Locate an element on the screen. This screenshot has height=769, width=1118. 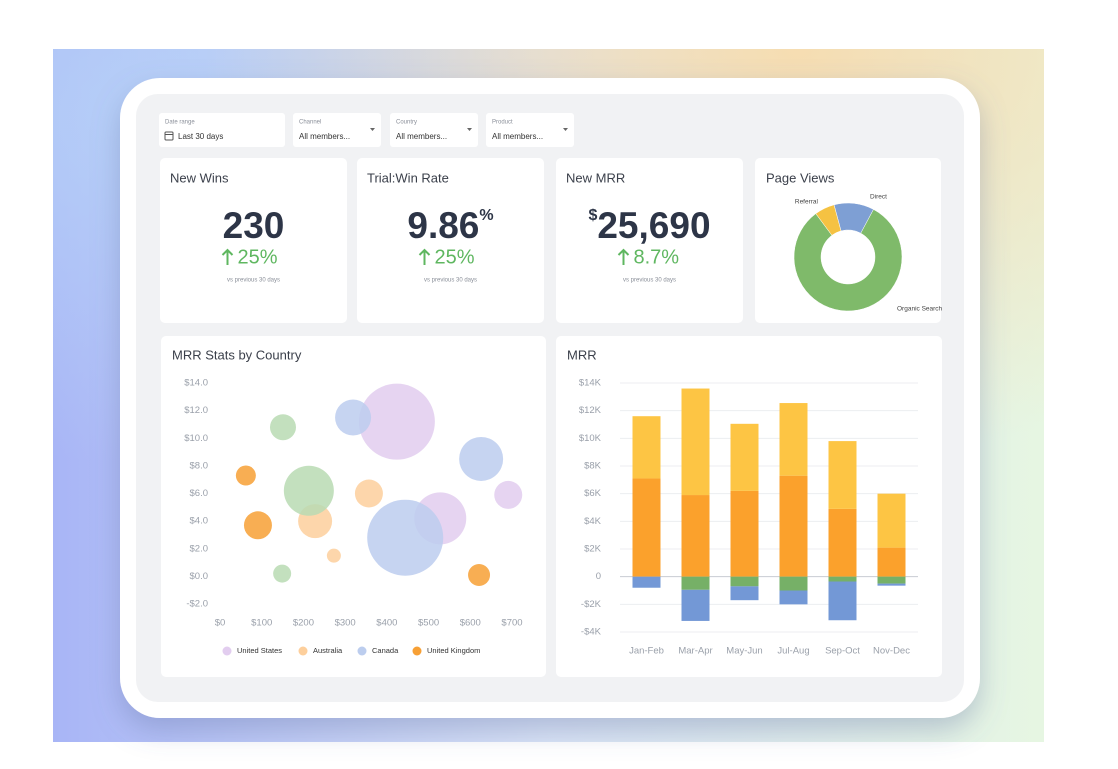
chart-title: MRR Stats by Country is located at coordinates (237, 354).